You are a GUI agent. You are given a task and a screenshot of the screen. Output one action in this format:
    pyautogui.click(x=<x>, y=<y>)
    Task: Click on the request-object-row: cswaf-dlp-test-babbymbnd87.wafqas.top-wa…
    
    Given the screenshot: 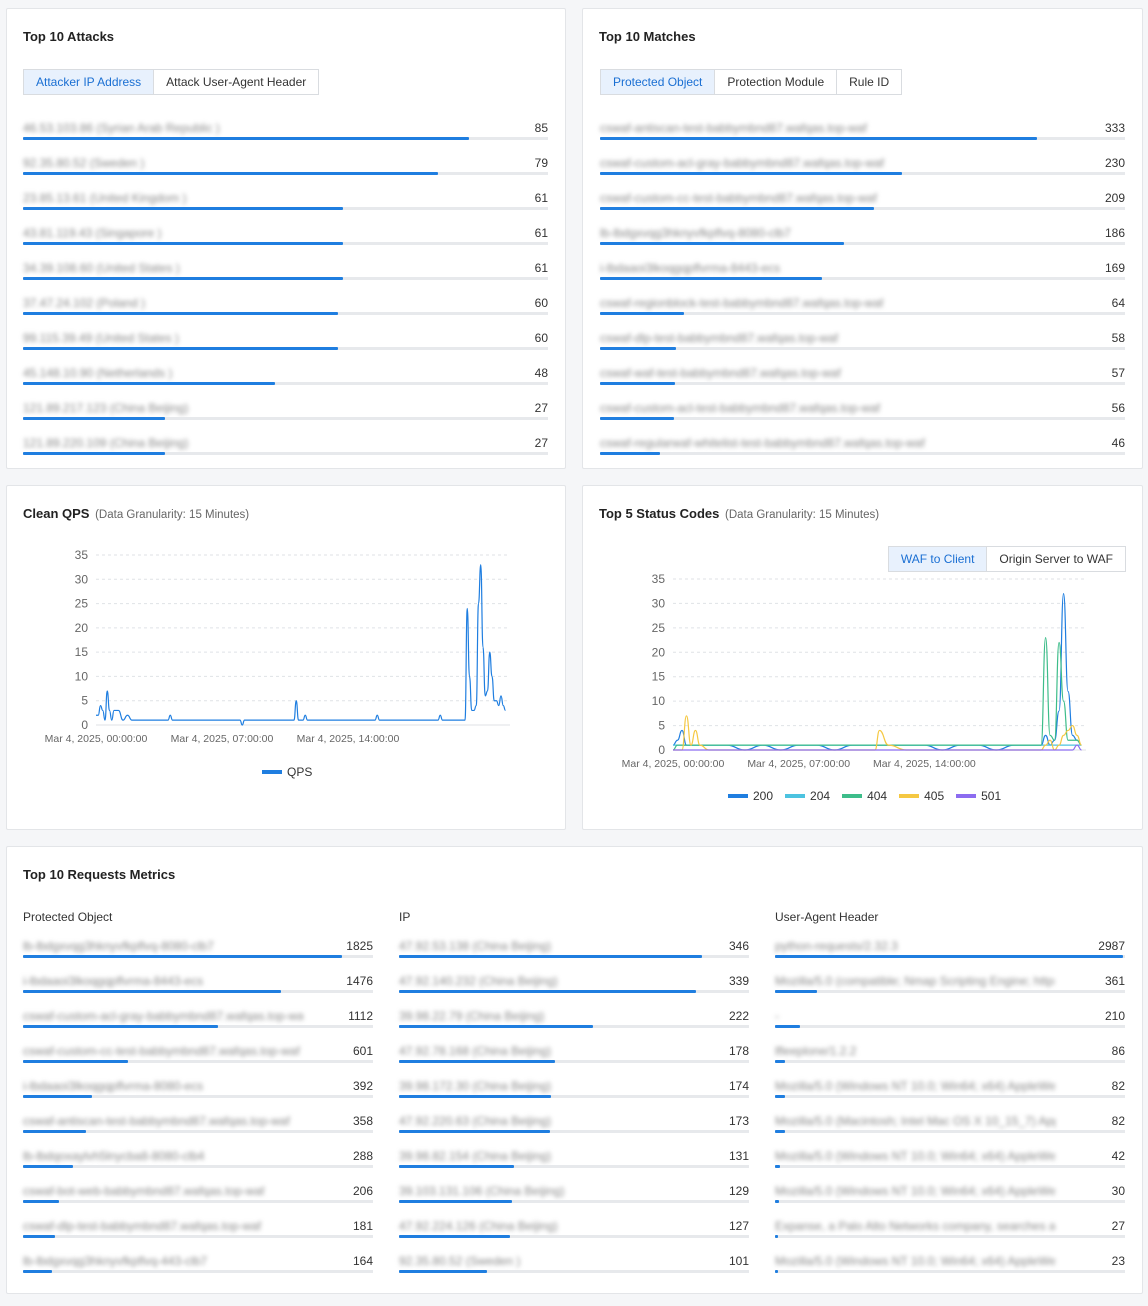 What is the action you would take?
    pyautogui.click(x=198, y=1230)
    